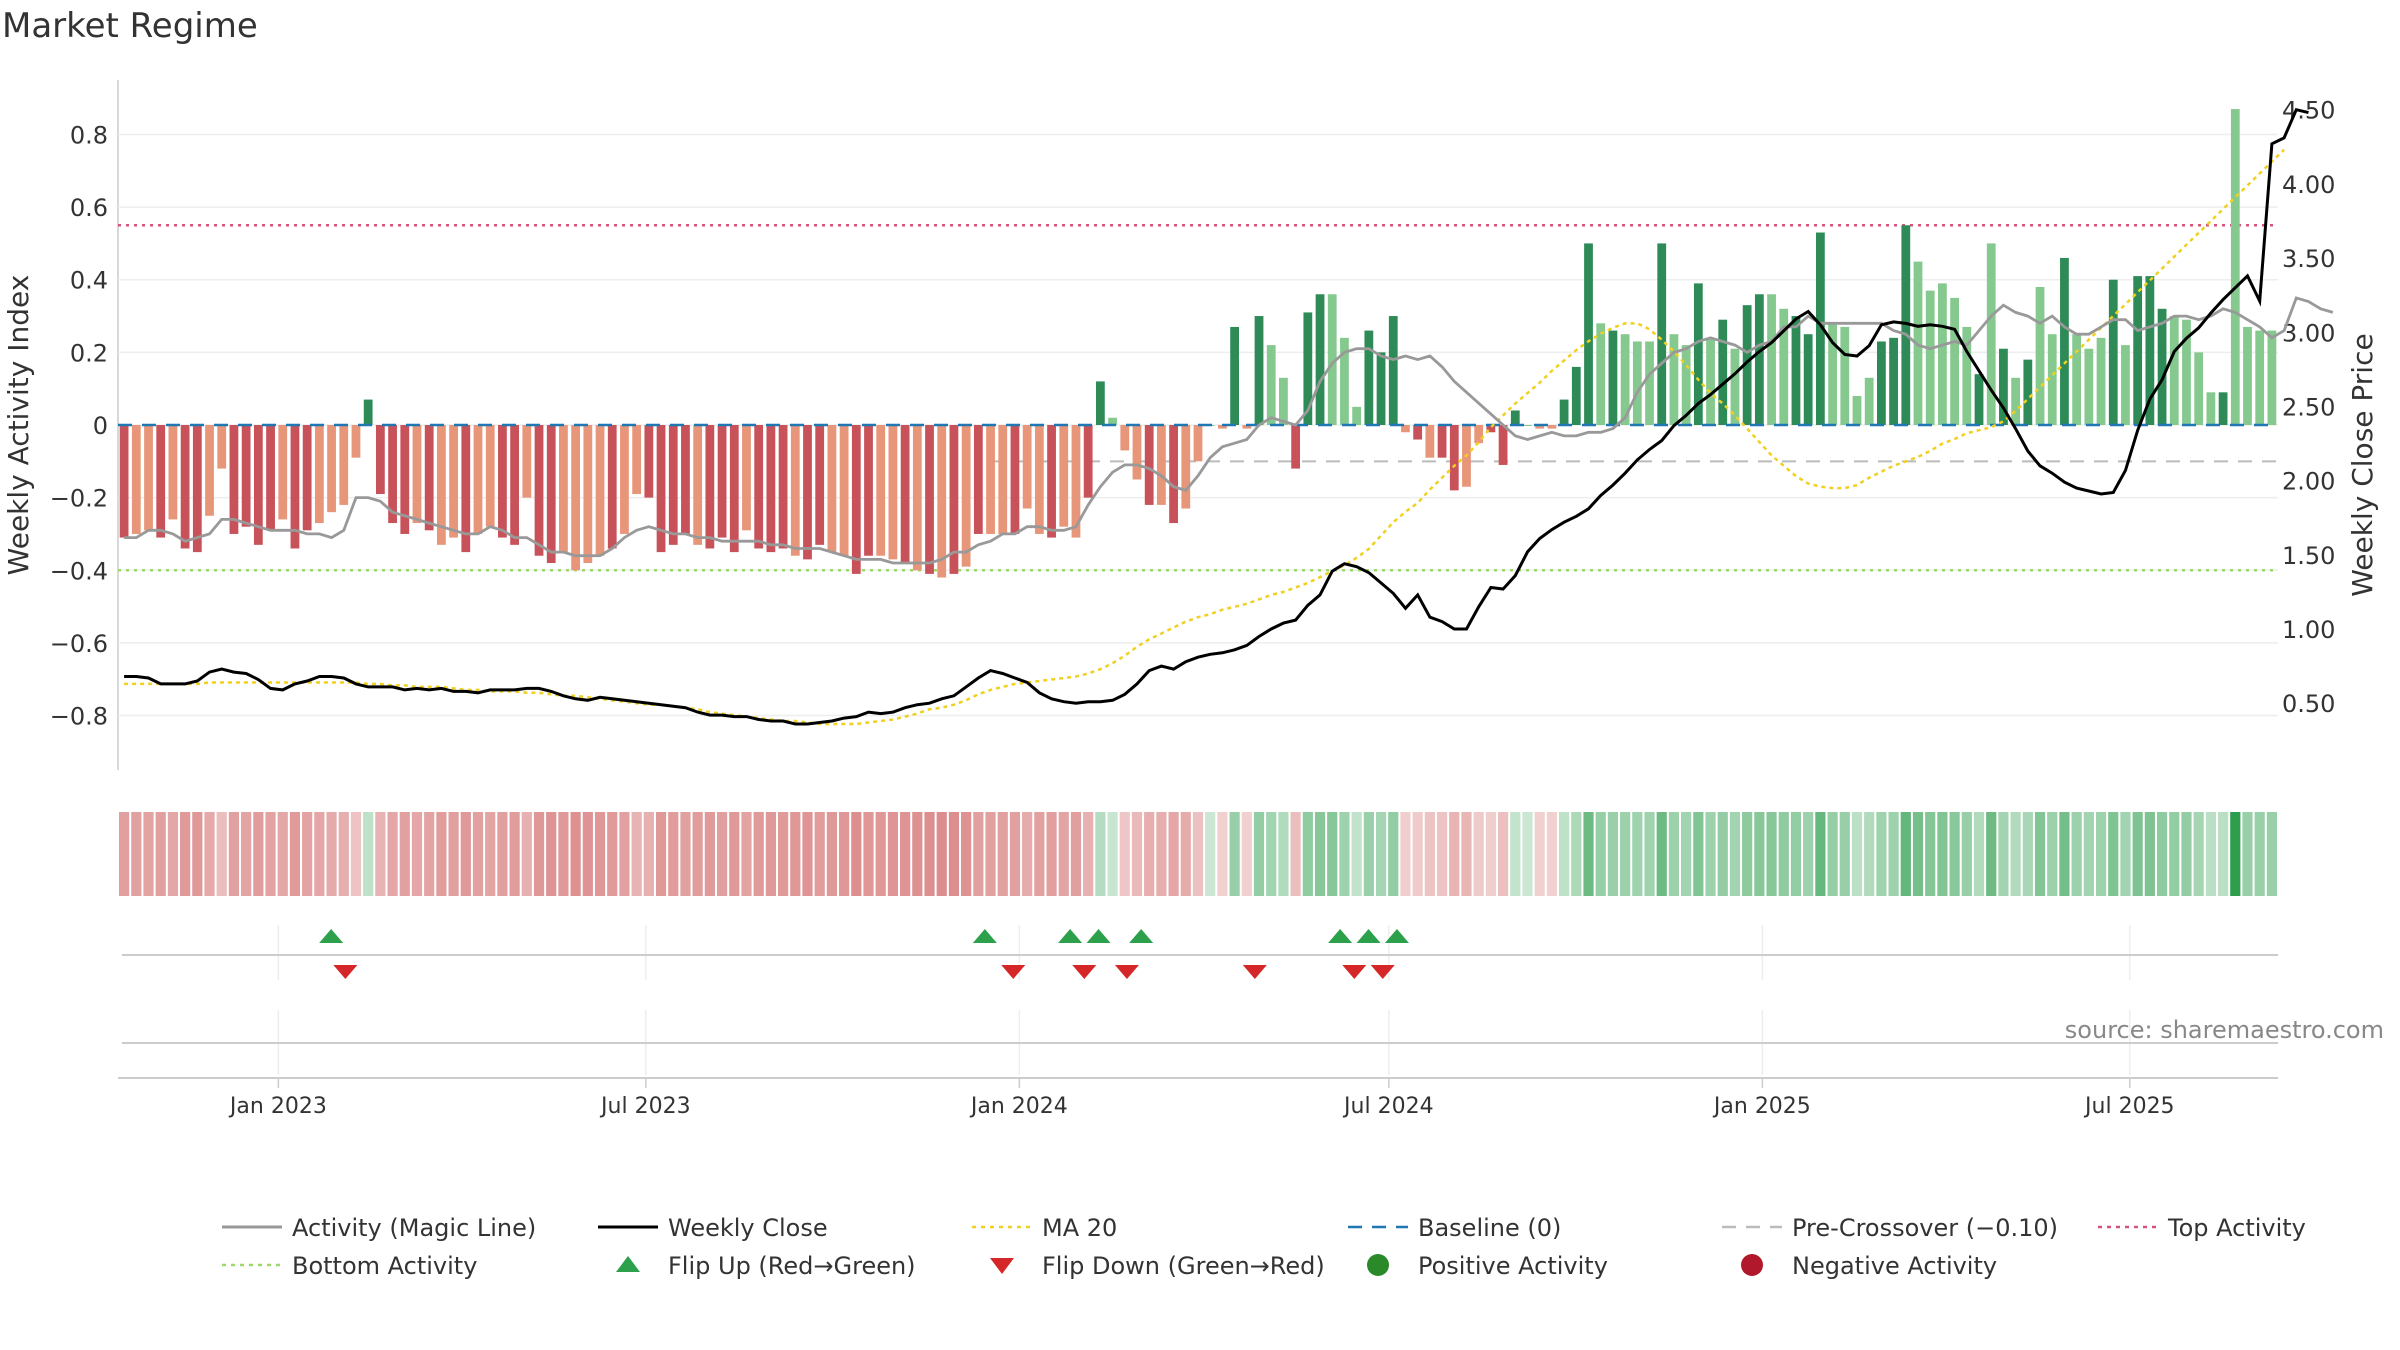 The height and width of the screenshot is (1350, 2400). I want to click on y-tick-label: 0.8, so click(89, 135).